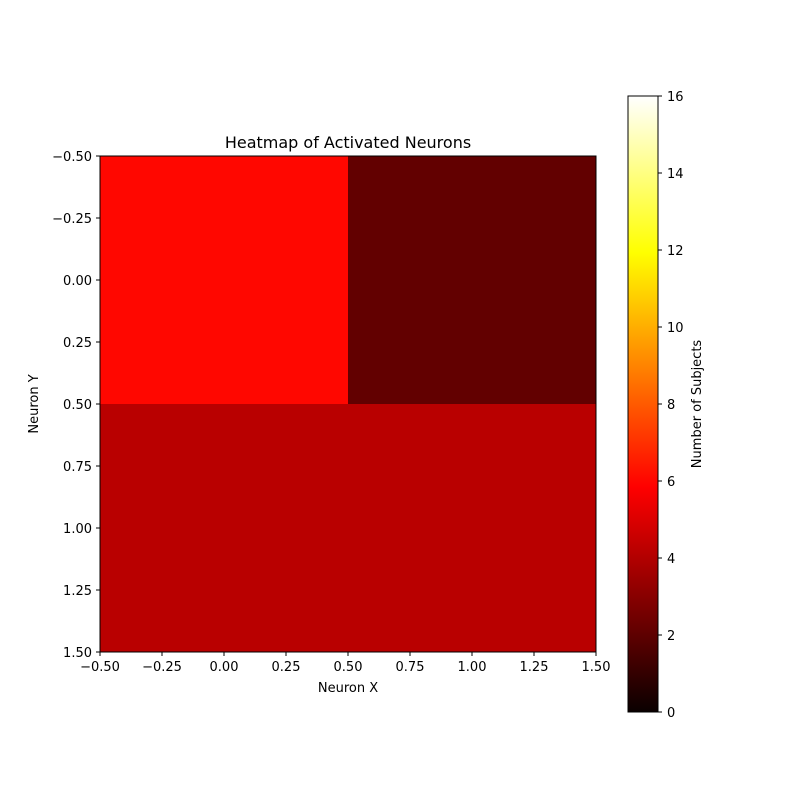  Describe the element at coordinates (100, 667) in the screenshot. I see `x-tick-label: −0.50` at that location.